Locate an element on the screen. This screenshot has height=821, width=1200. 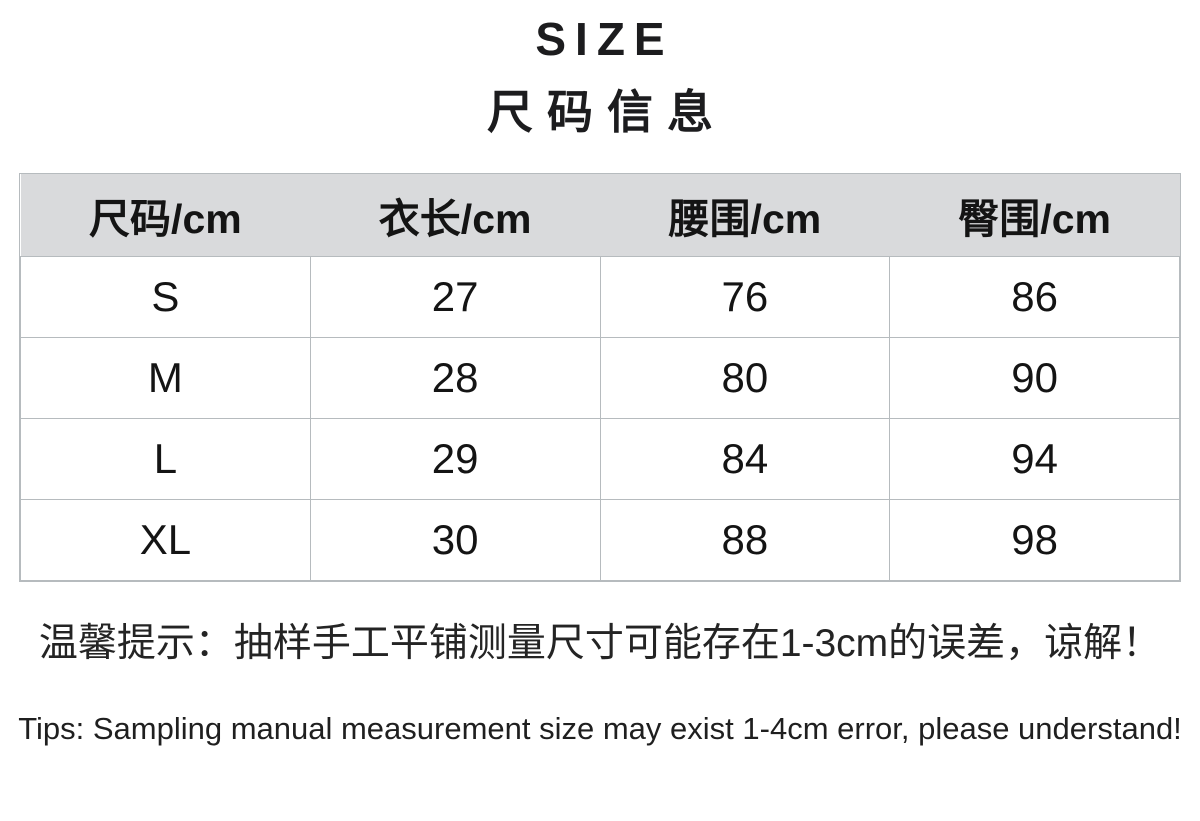
hip-cell: 94 is located at coordinates (1034, 459).